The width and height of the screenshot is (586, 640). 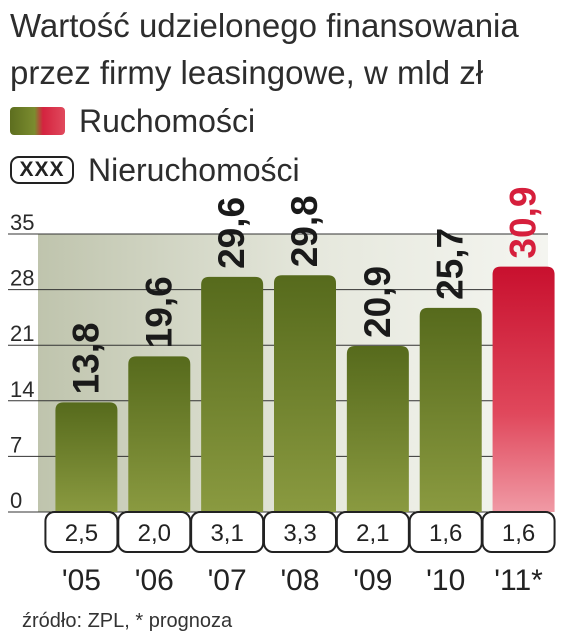 I want to click on real-estate-value-box, so click(x=518, y=532).